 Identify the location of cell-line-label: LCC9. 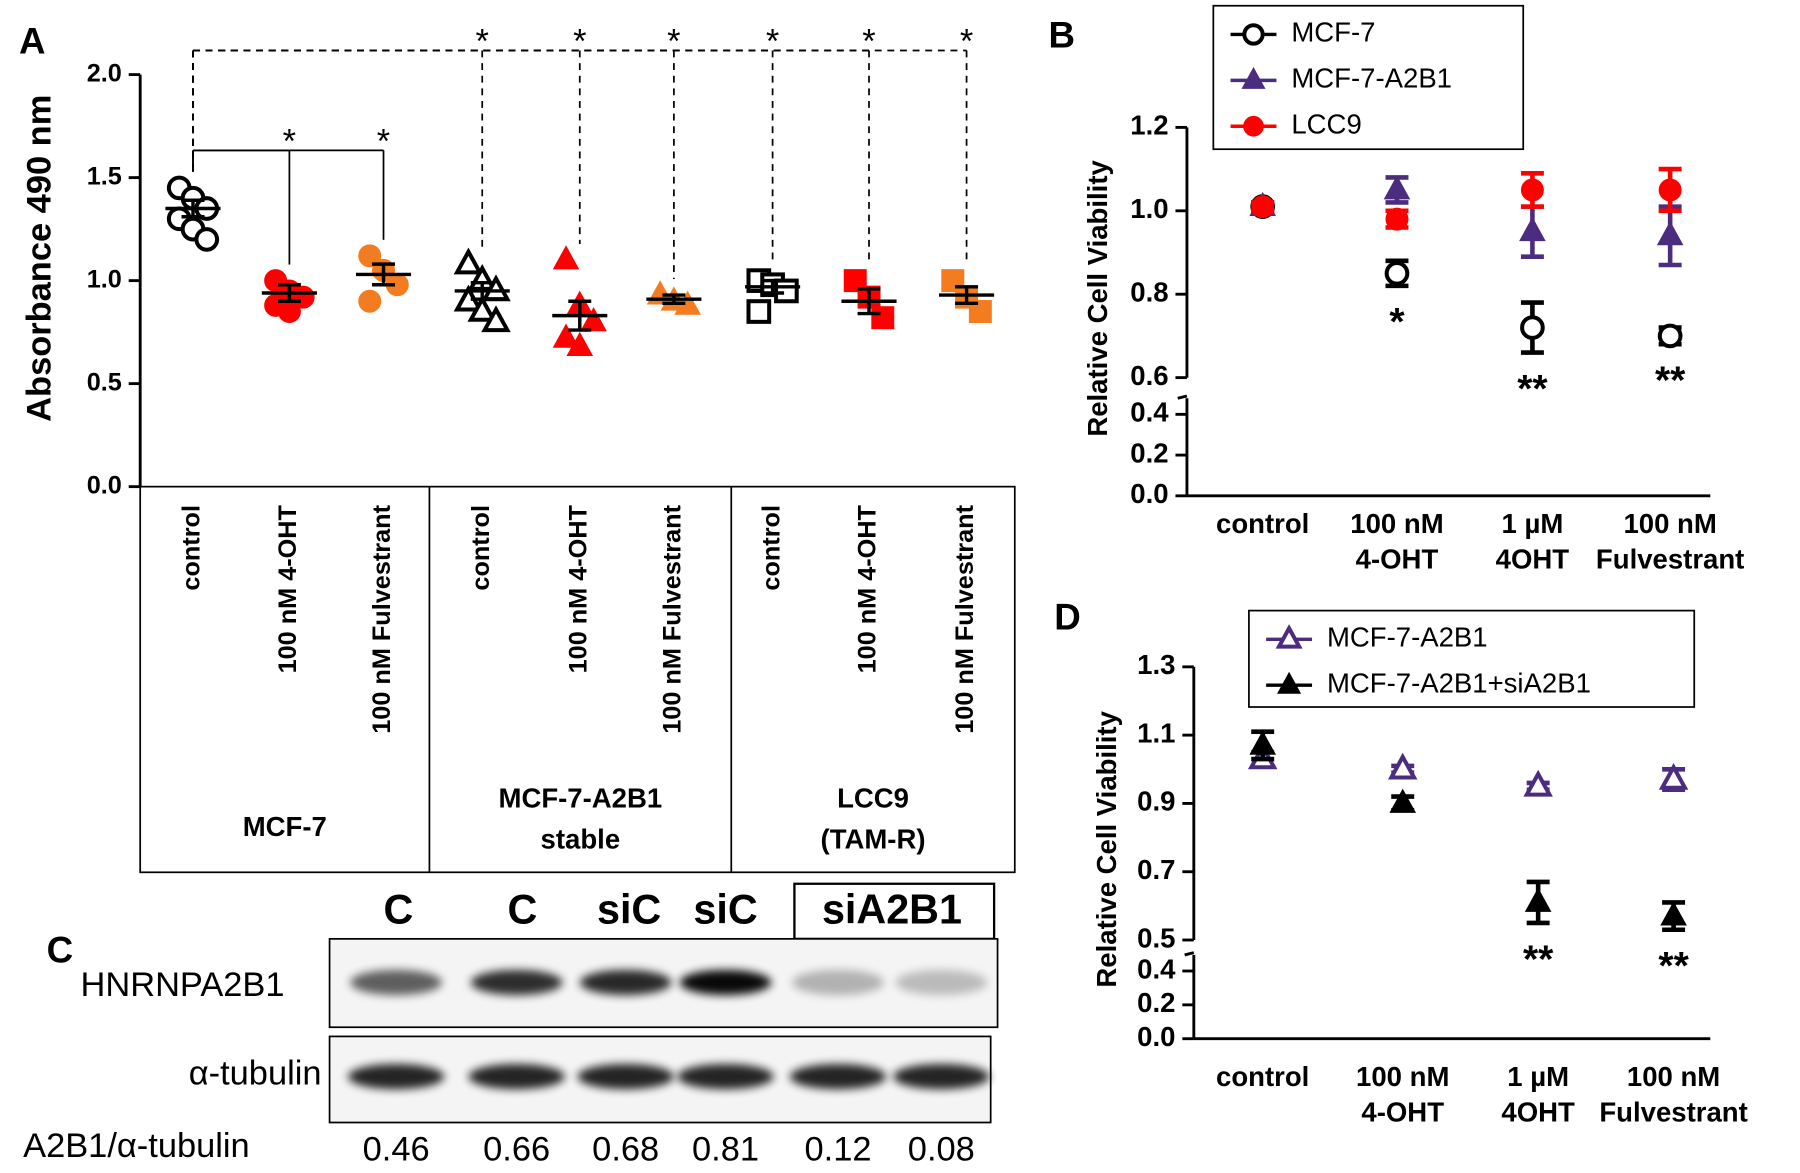
(873, 797).